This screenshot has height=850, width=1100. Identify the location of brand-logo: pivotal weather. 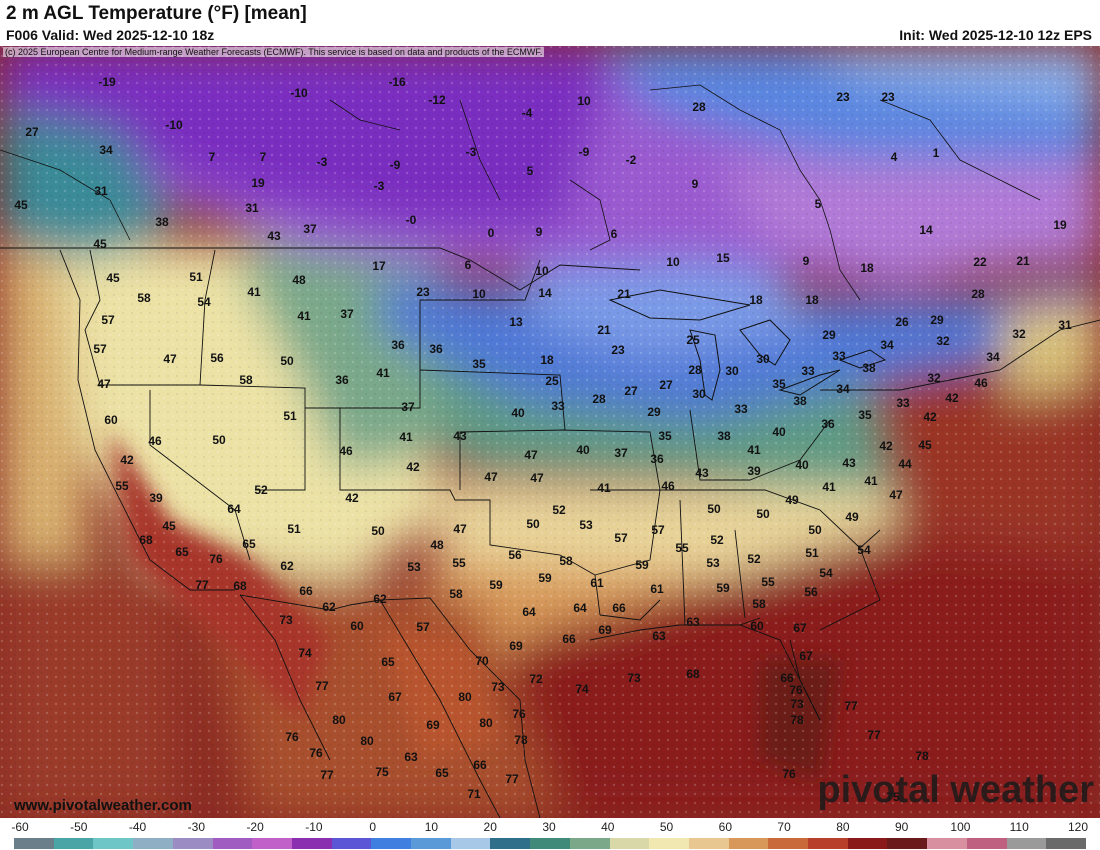
(955, 790).